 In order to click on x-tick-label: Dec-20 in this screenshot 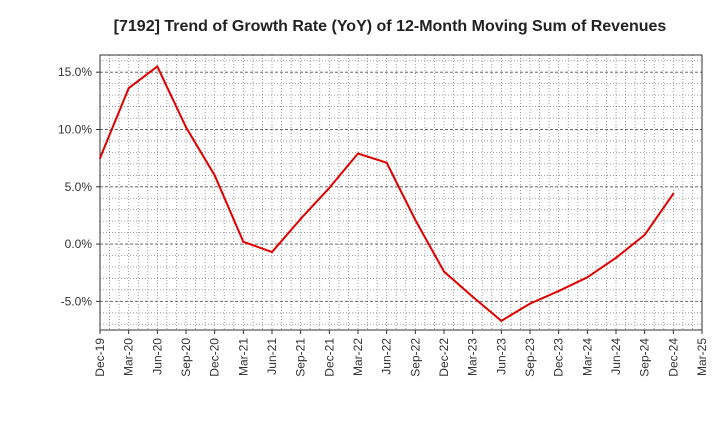, I will do `click(215, 357)`.